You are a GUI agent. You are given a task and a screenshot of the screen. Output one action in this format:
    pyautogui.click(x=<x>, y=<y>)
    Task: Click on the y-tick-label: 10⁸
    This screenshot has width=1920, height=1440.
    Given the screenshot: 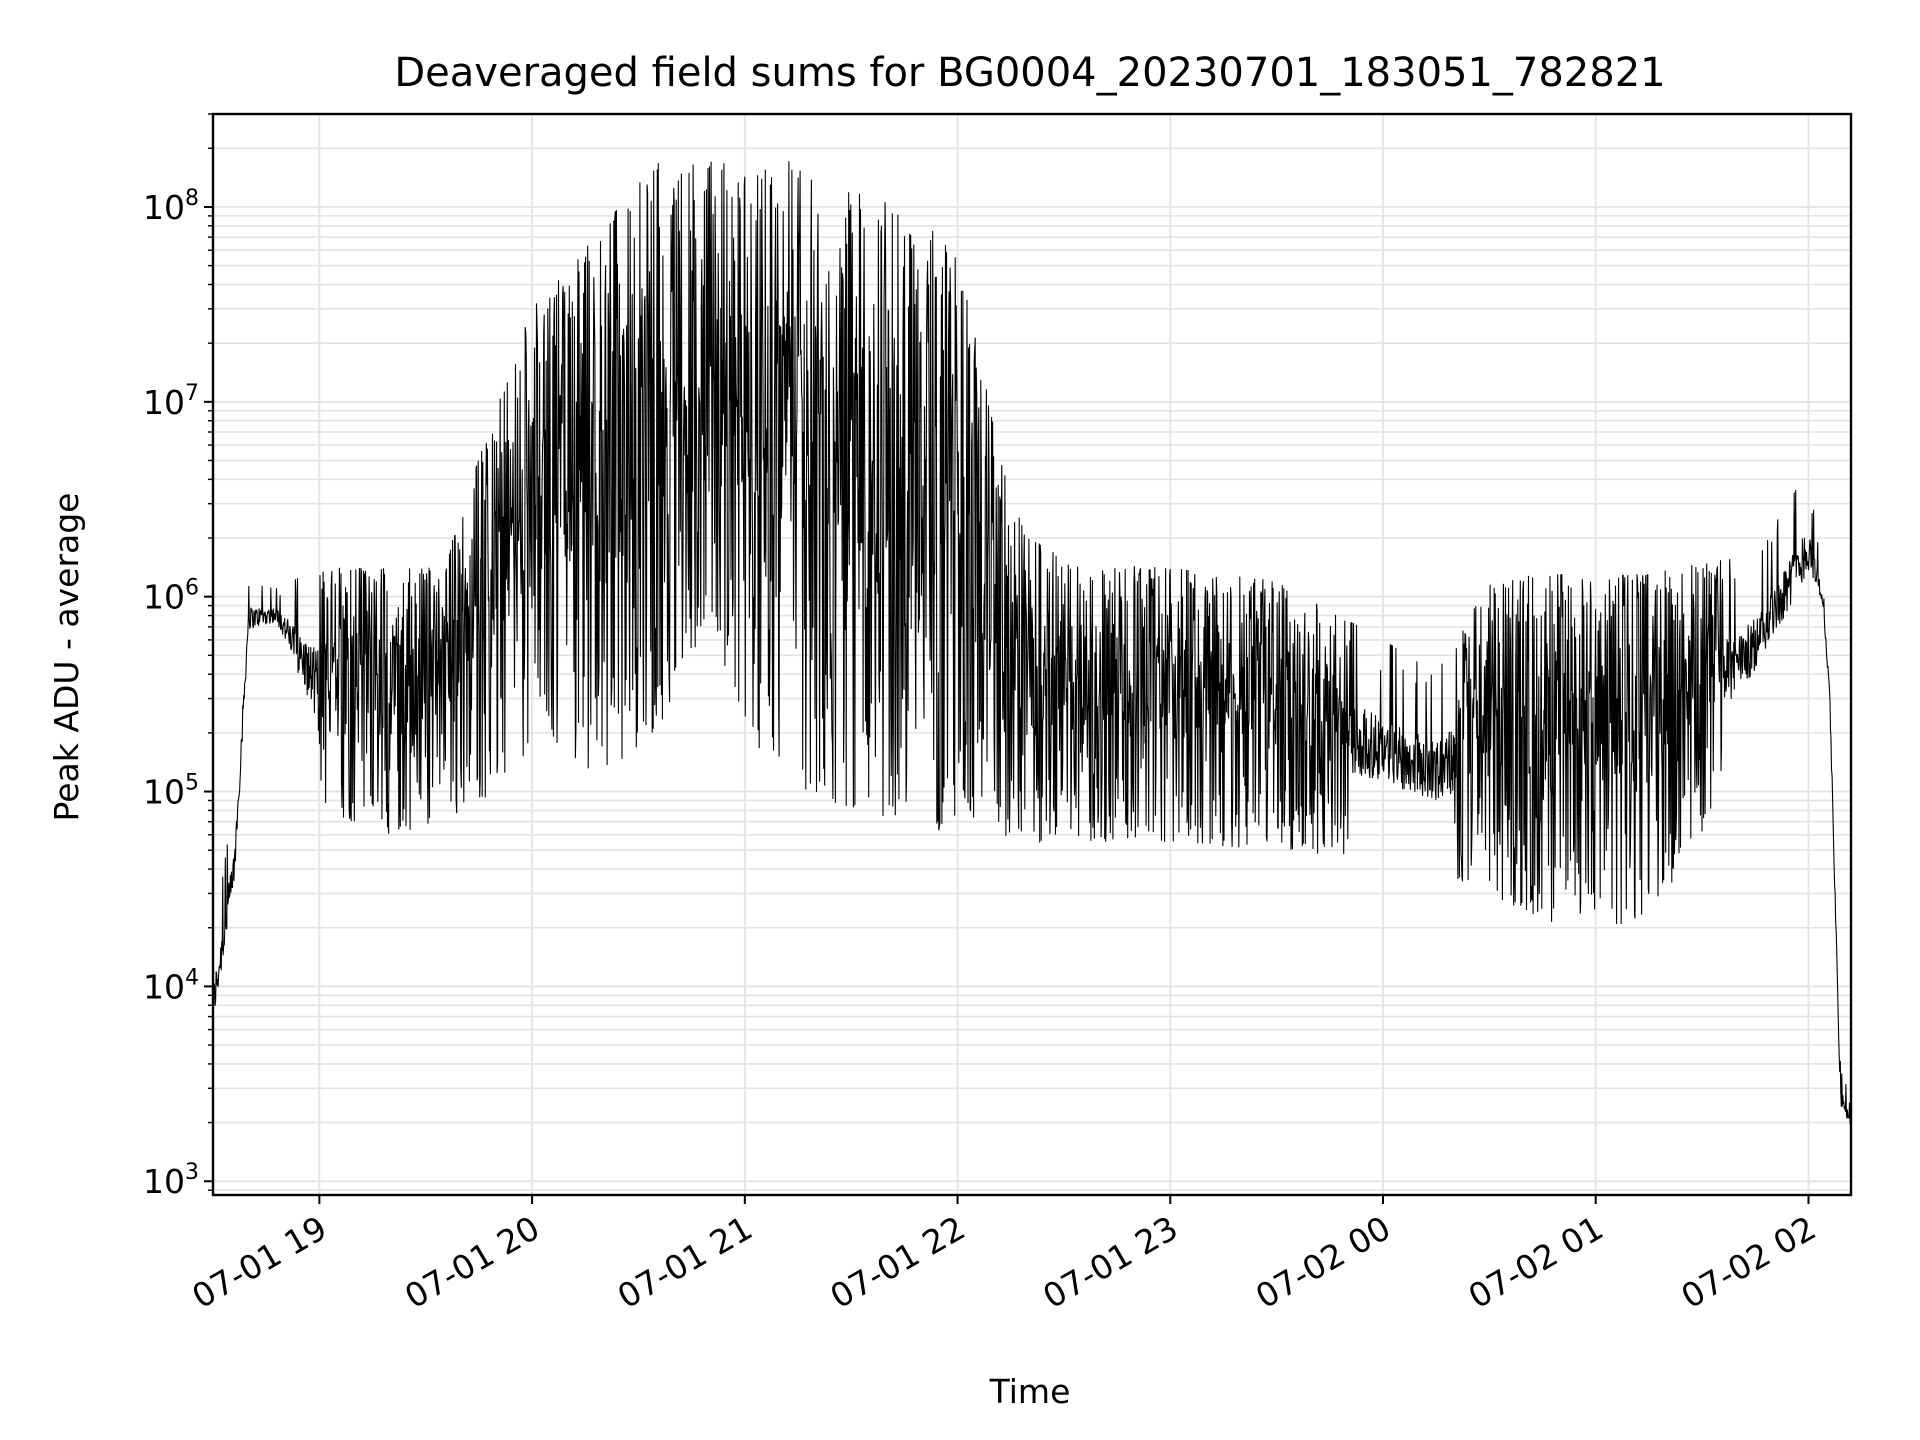 What is the action you would take?
    pyautogui.click(x=171, y=206)
    